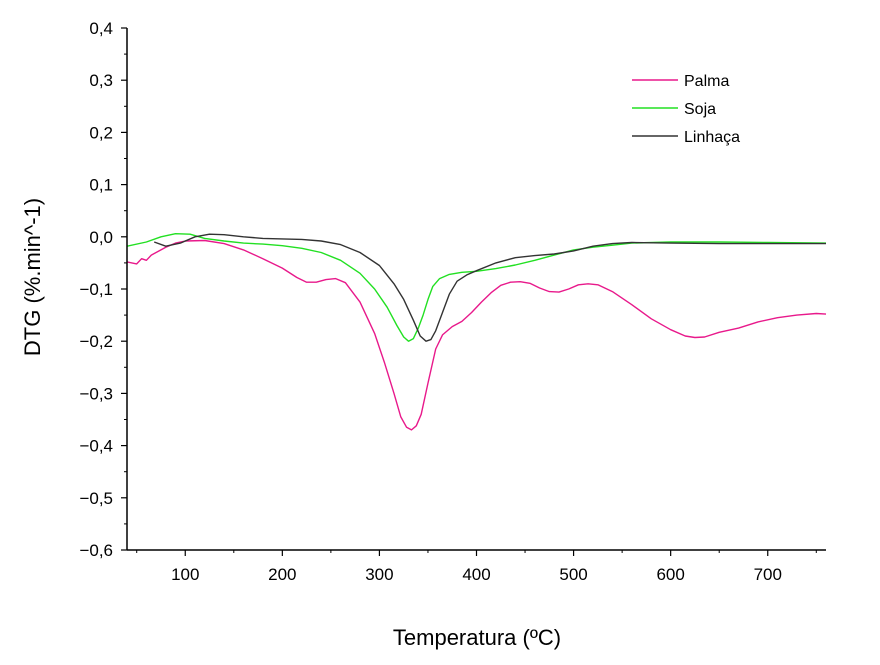  Describe the element at coordinates (706, 81) in the screenshot. I see `legend-label-1: Palma` at that location.